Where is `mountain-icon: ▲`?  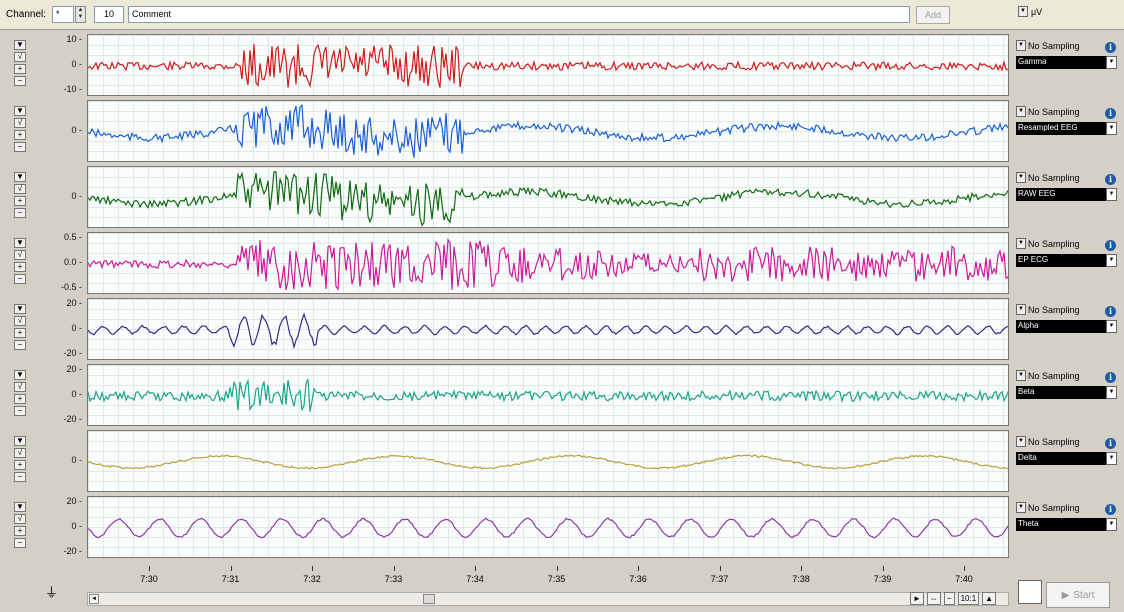 mountain-icon: ▲ is located at coordinates (989, 598).